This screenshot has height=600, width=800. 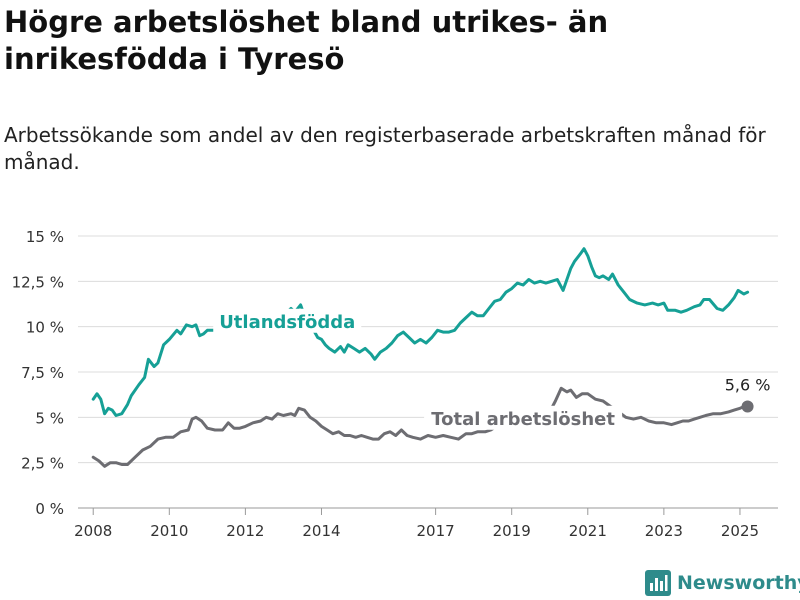 What do you see at coordinates (436, 531) in the screenshot?
I see `x-tick-label: 2017` at bounding box center [436, 531].